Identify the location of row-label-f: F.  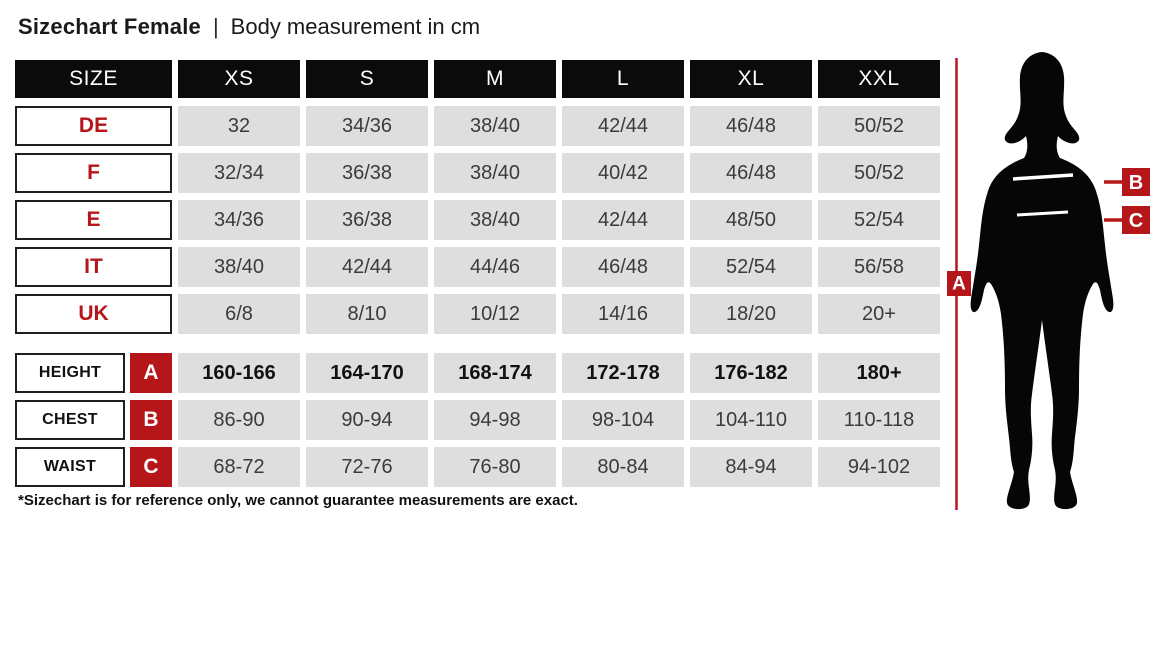
(93, 173).